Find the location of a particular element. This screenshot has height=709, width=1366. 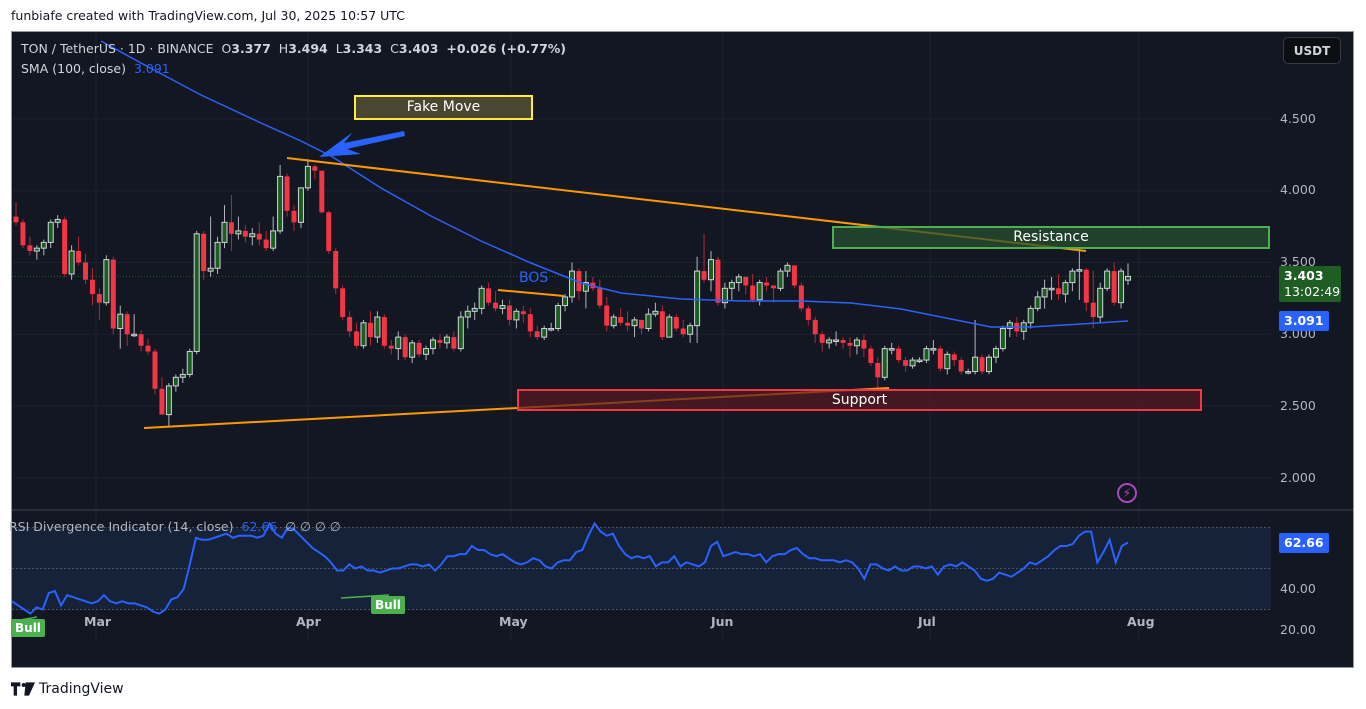

high-value: 3.494 is located at coordinates (308, 48).